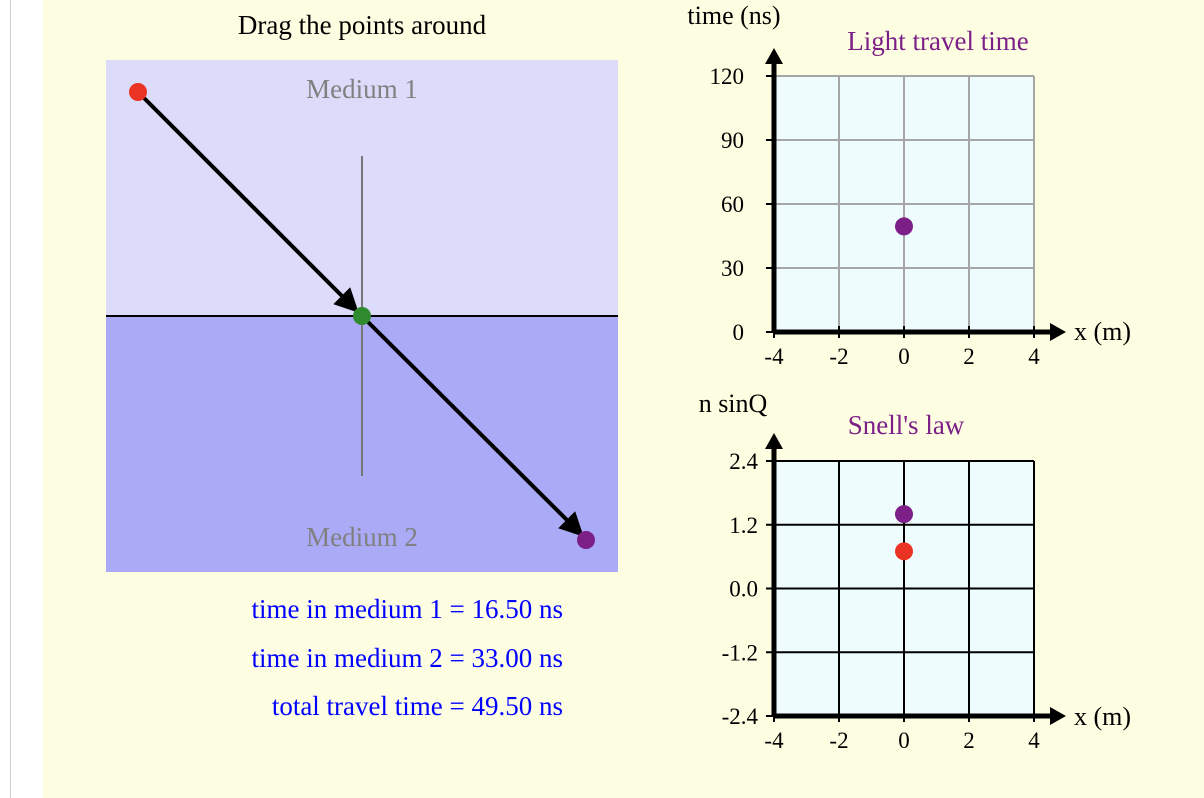 Image resolution: width=1204 pixels, height=798 pixels. What do you see at coordinates (362, 25) in the screenshot?
I see `instruction-text: Drag the points around` at bounding box center [362, 25].